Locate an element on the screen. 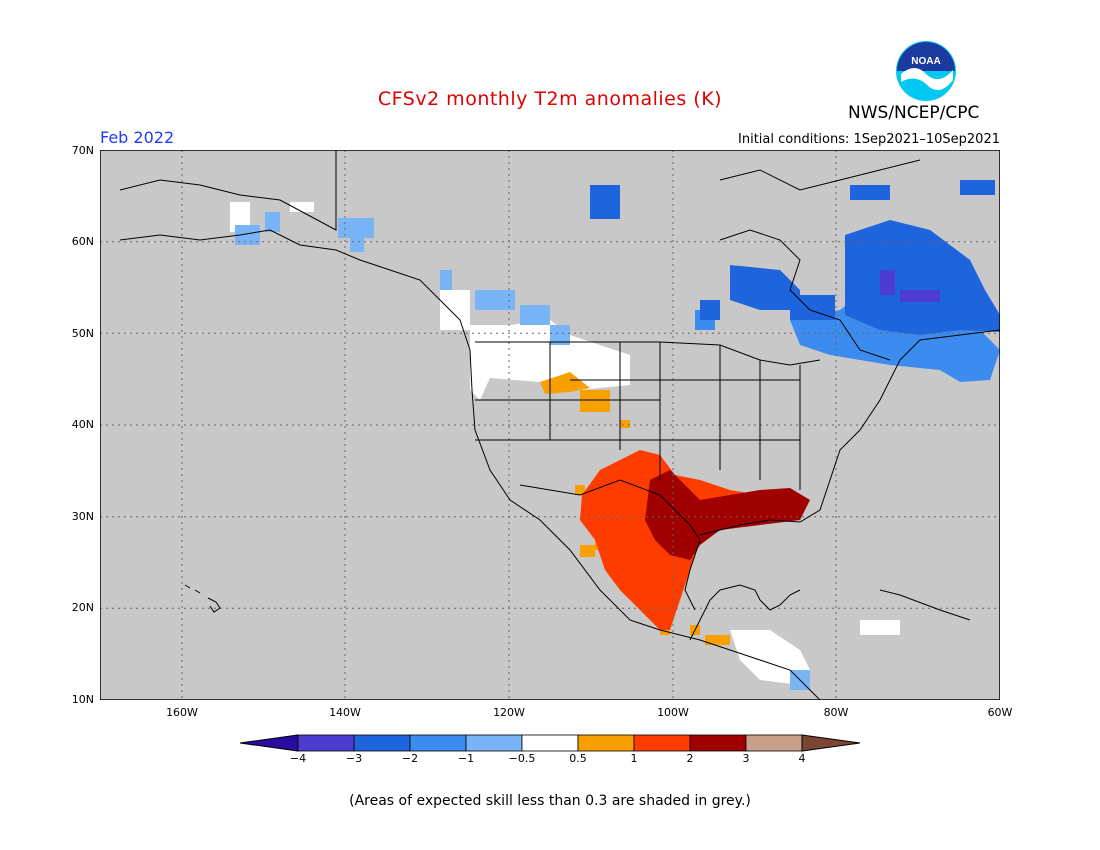  hawaii-islands is located at coordinates (202, 598).